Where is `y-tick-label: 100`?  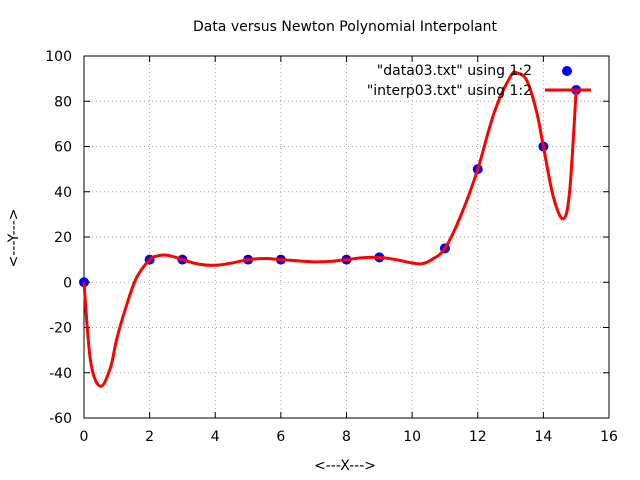
y-tick-label: 100 is located at coordinates (58, 57).